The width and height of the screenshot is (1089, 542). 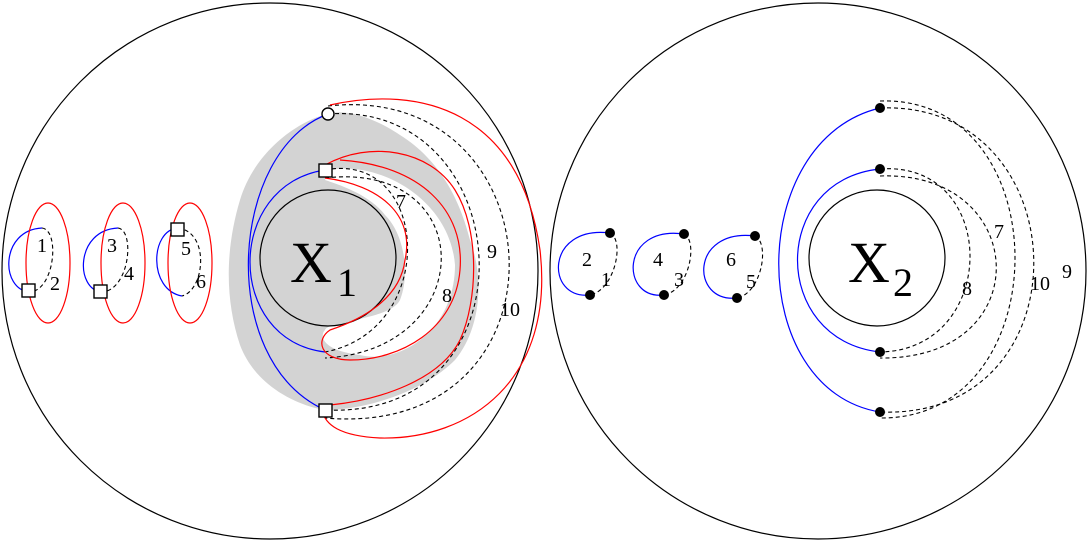 I want to click on dashed-arc-7-right, so click(x=925, y=260).